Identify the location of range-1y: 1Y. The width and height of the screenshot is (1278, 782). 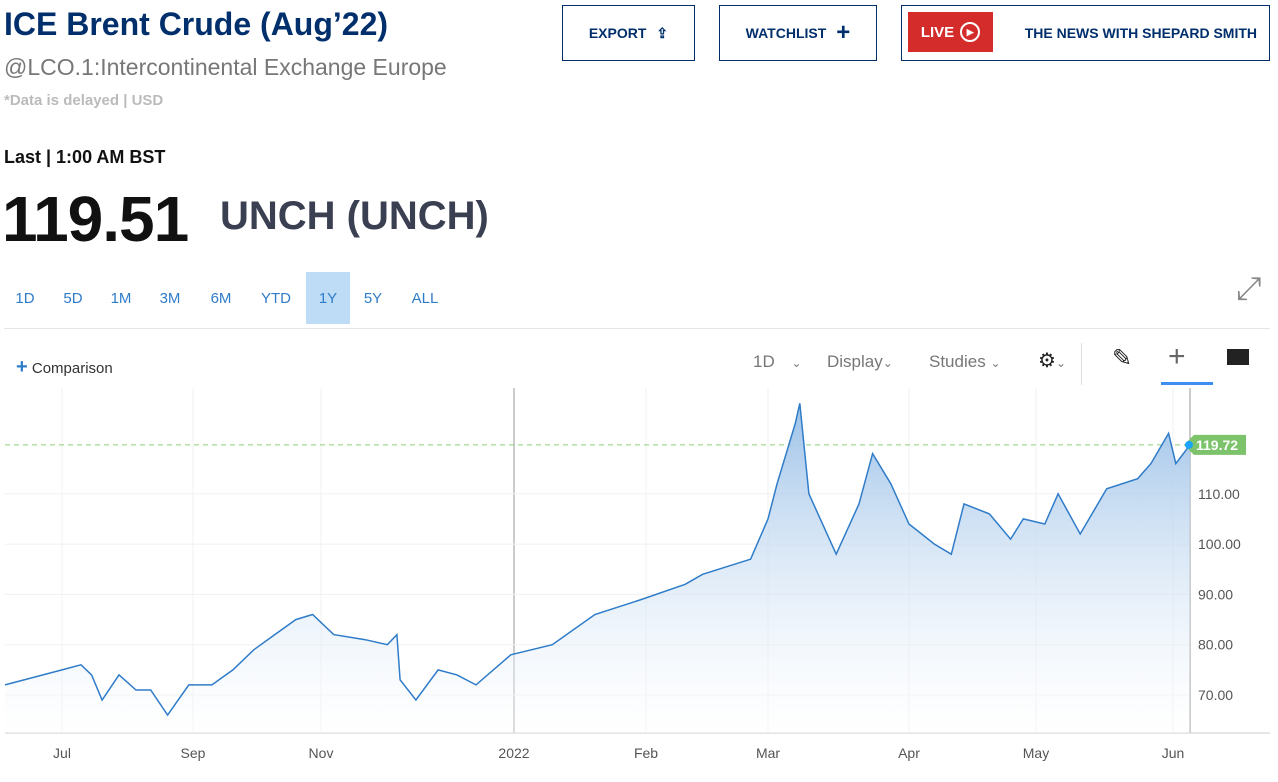
(328, 298).